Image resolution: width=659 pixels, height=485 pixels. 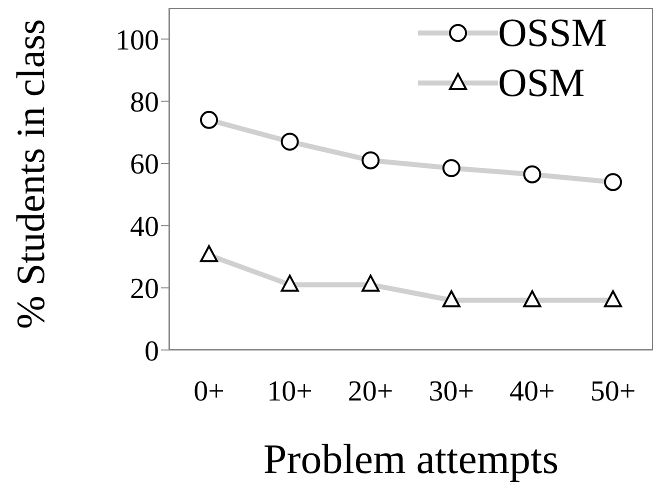 What do you see at coordinates (411, 460) in the screenshot?
I see `x-axis-title: Problem attempts` at bounding box center [411, 460].